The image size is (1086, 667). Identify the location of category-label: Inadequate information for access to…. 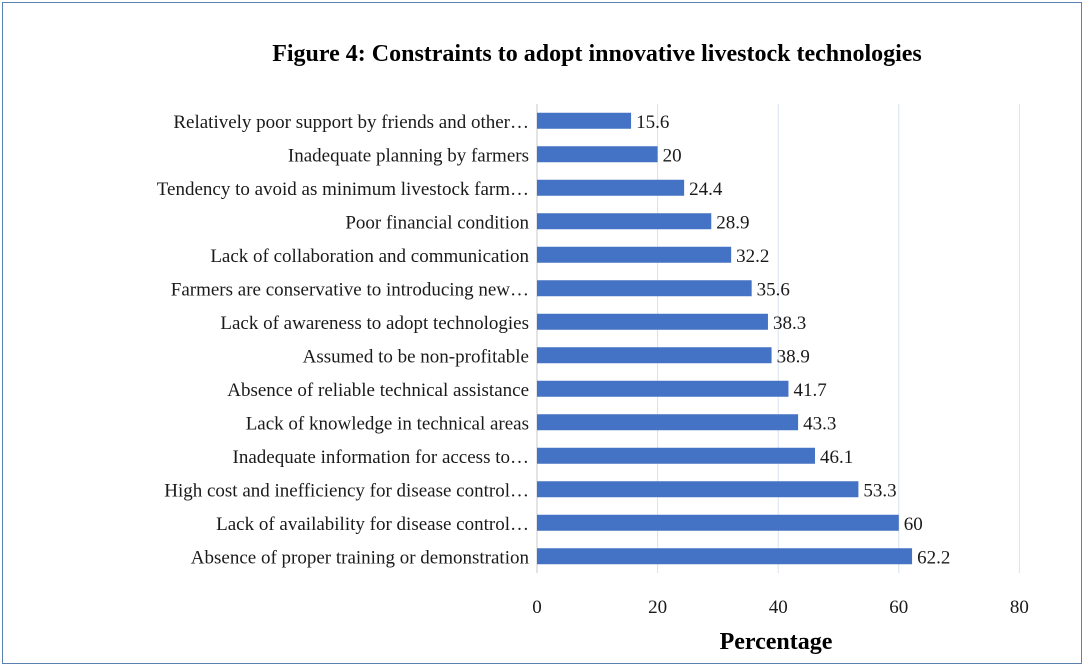
(381, 457).